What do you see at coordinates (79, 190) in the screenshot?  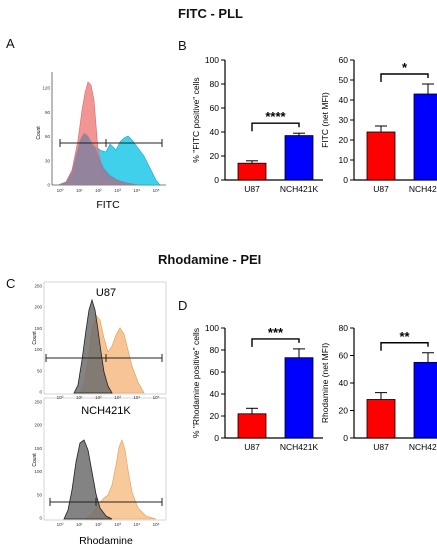 I see `flow-a-xticks-label: 10¹` at bounding box center [79, 190].